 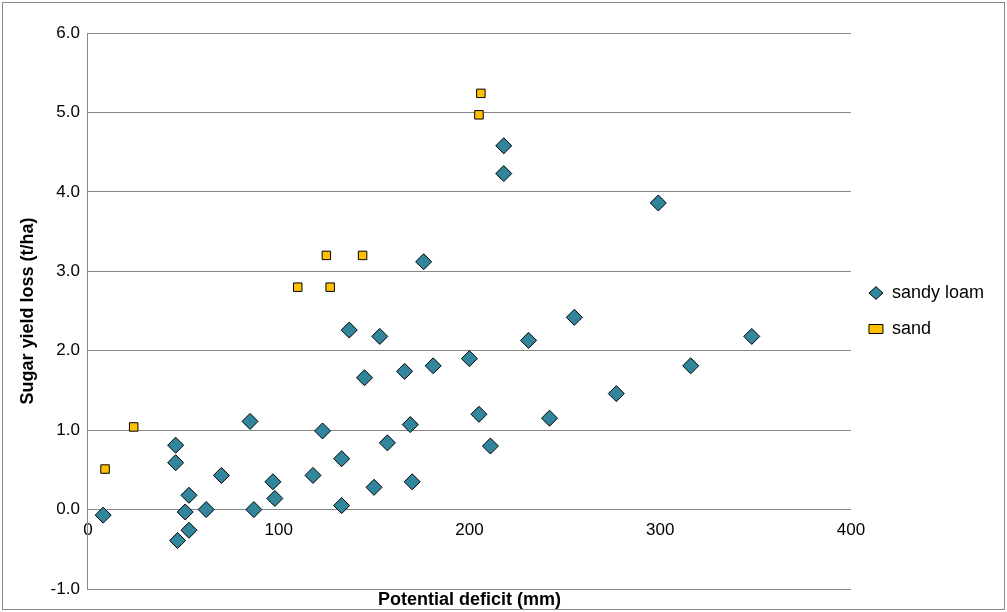 What do you see at coordinates (68, 429) in the screenshot?
I see `y-tick-label: 1.0` at bounding box center [68, 429].